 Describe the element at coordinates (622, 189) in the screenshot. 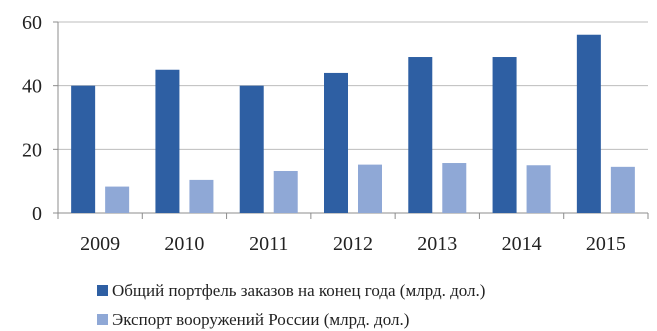

I see `bar-series-2-2015` at that location.